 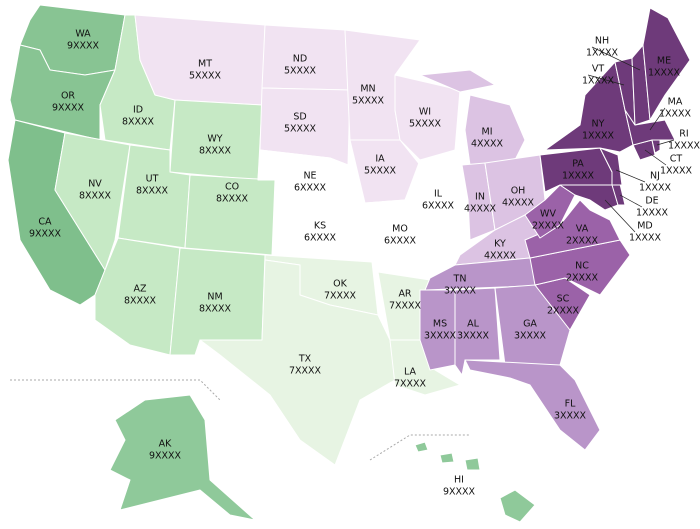 What do you see at coordinates (675, 102) in the screenshot?
I see `state-abbr: MA` at bounding box center [675, 102].